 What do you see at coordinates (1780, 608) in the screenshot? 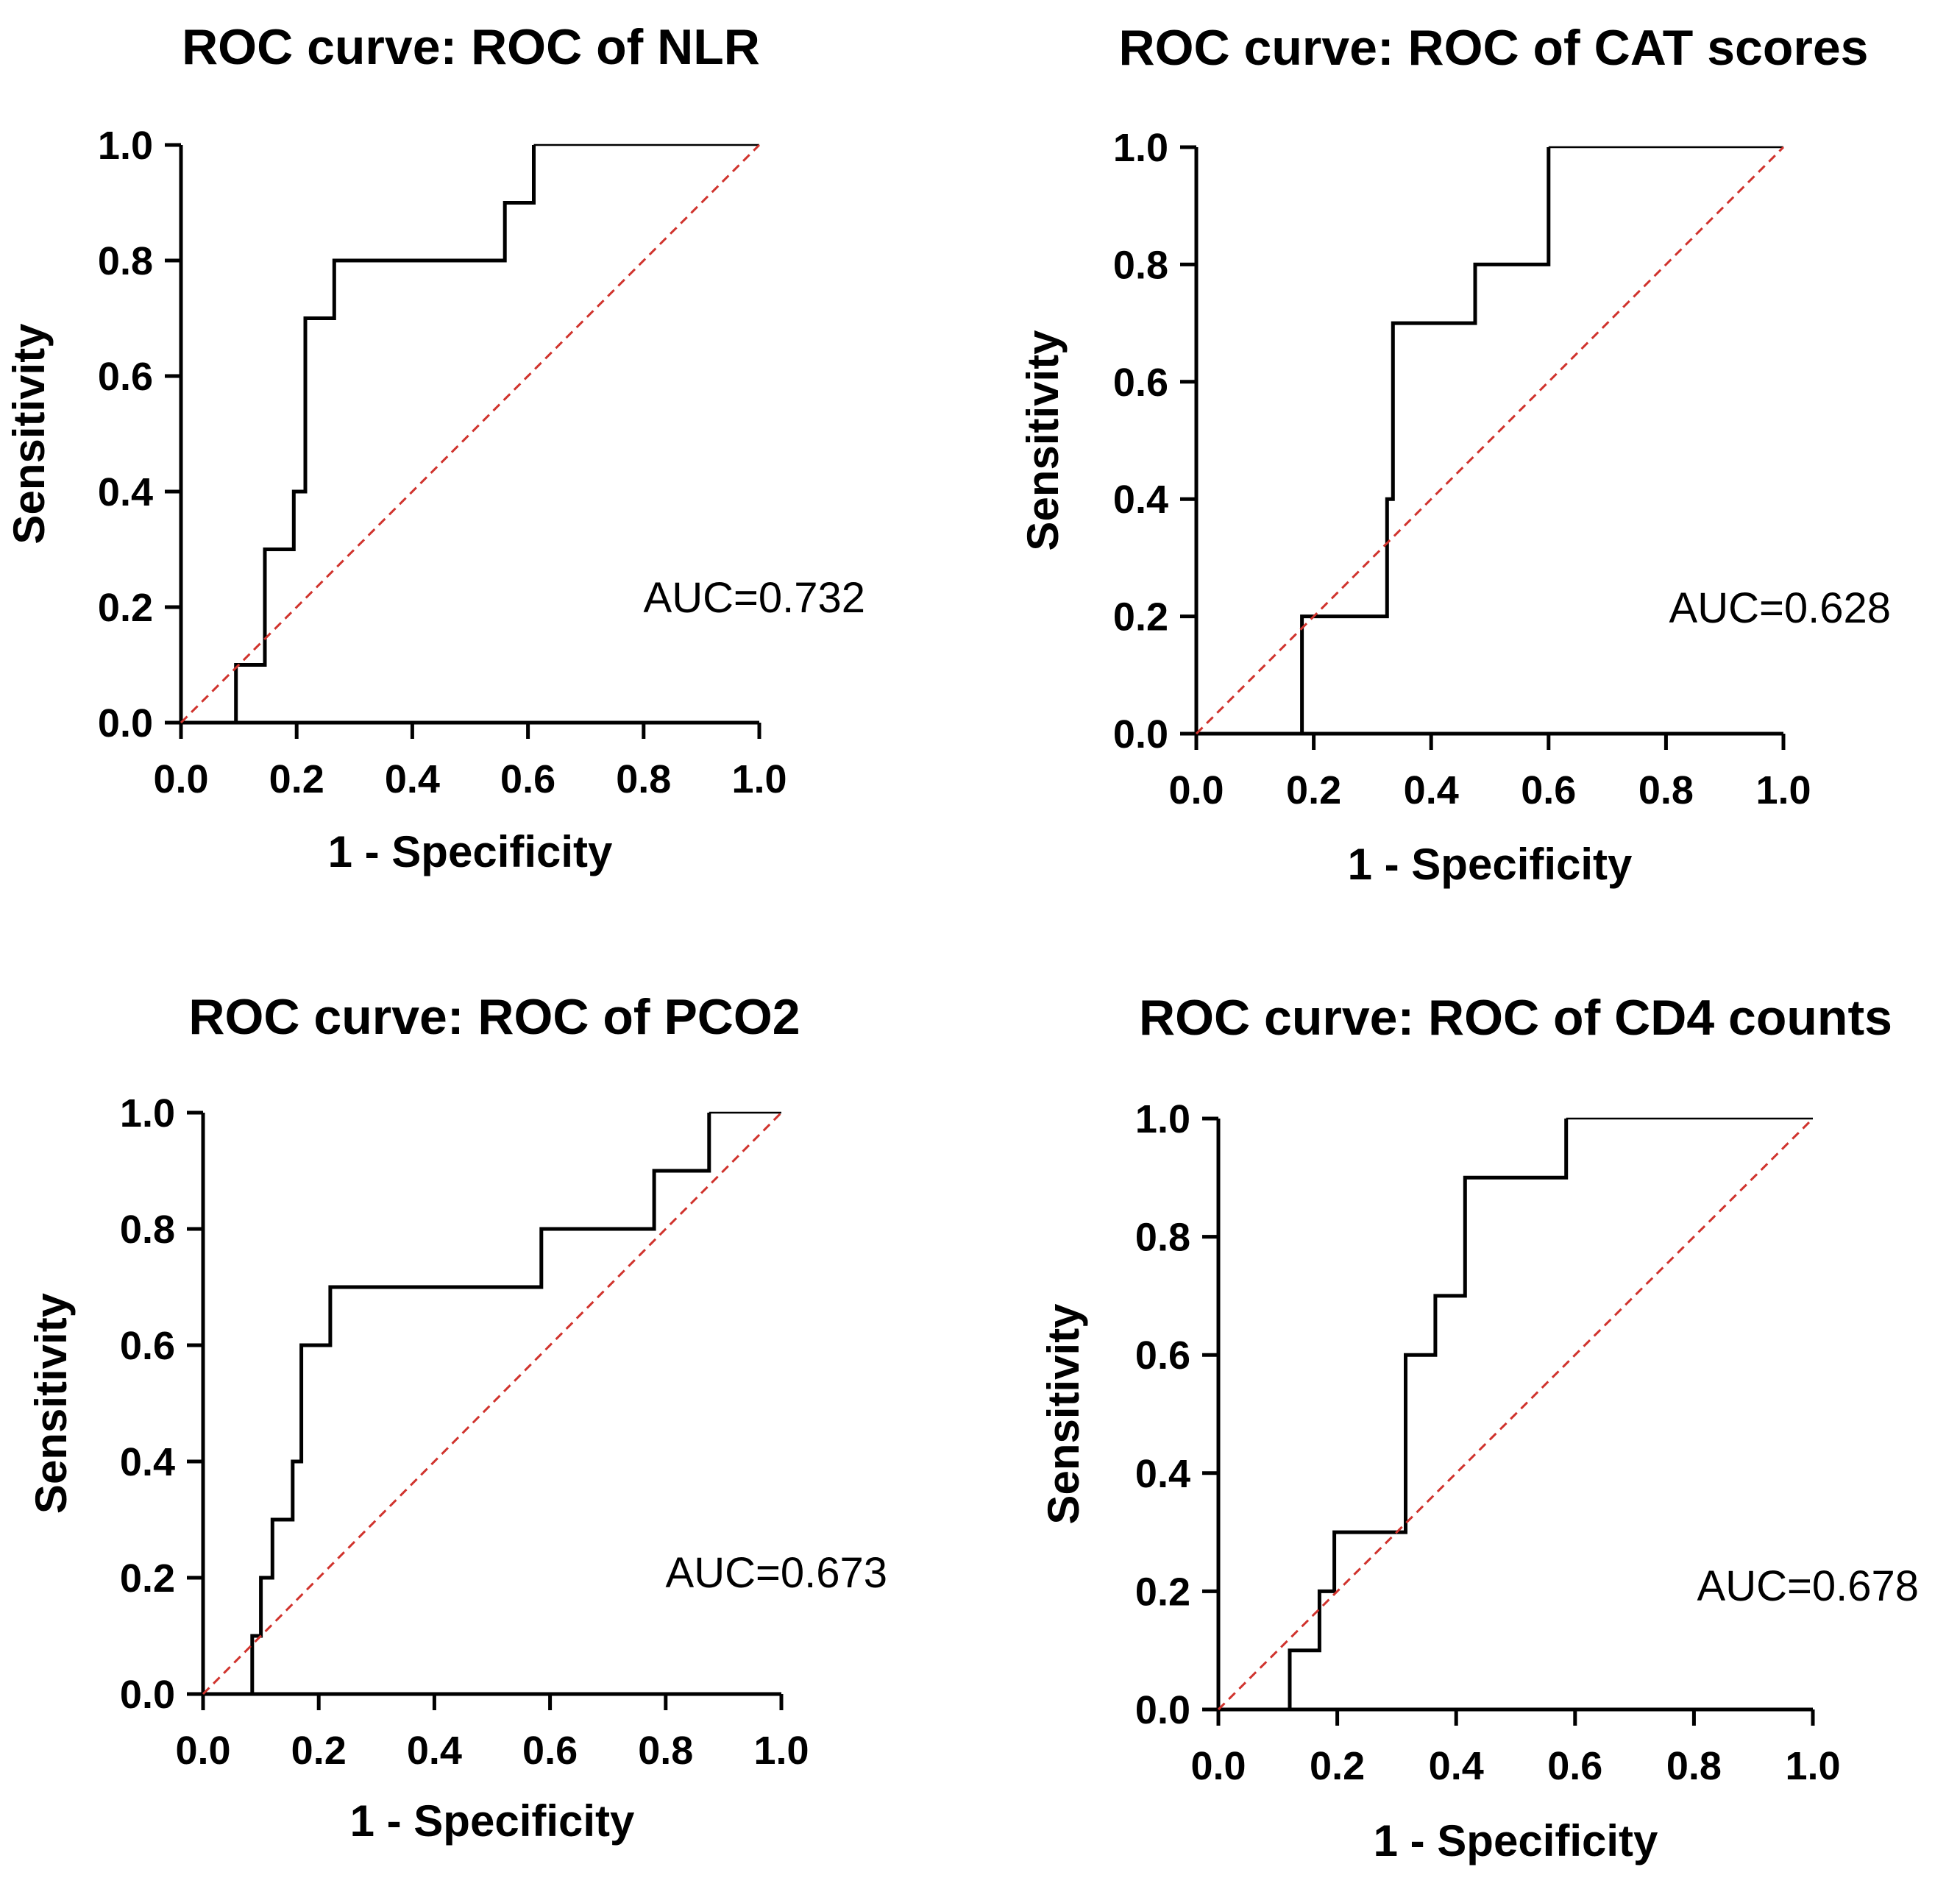
I see `auc-annotation: AUC=0.628` at bounding box center [1780, 608].